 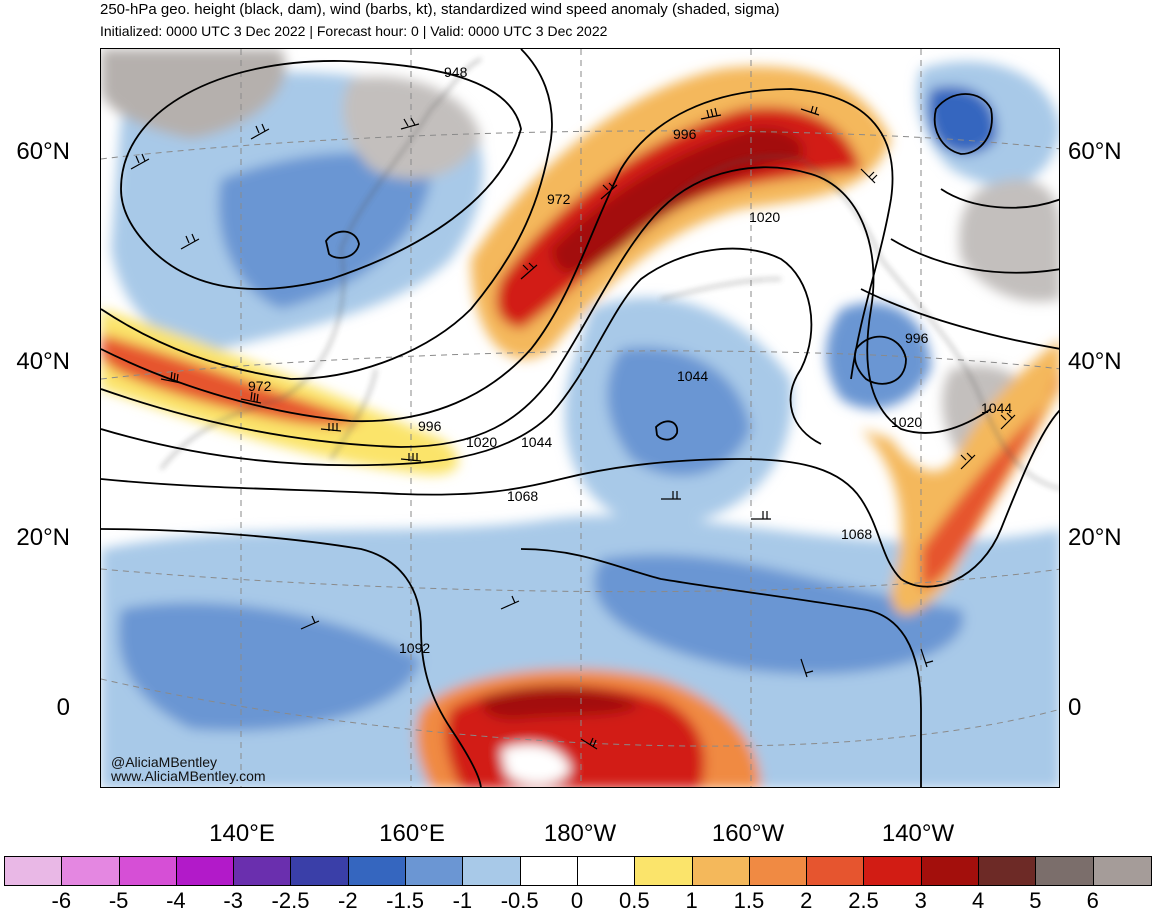 What do you see at coordinates (990, 481) in the screenshot?
I see `pos-anomaly-west-coast-core` at bounding box center [990, 481].